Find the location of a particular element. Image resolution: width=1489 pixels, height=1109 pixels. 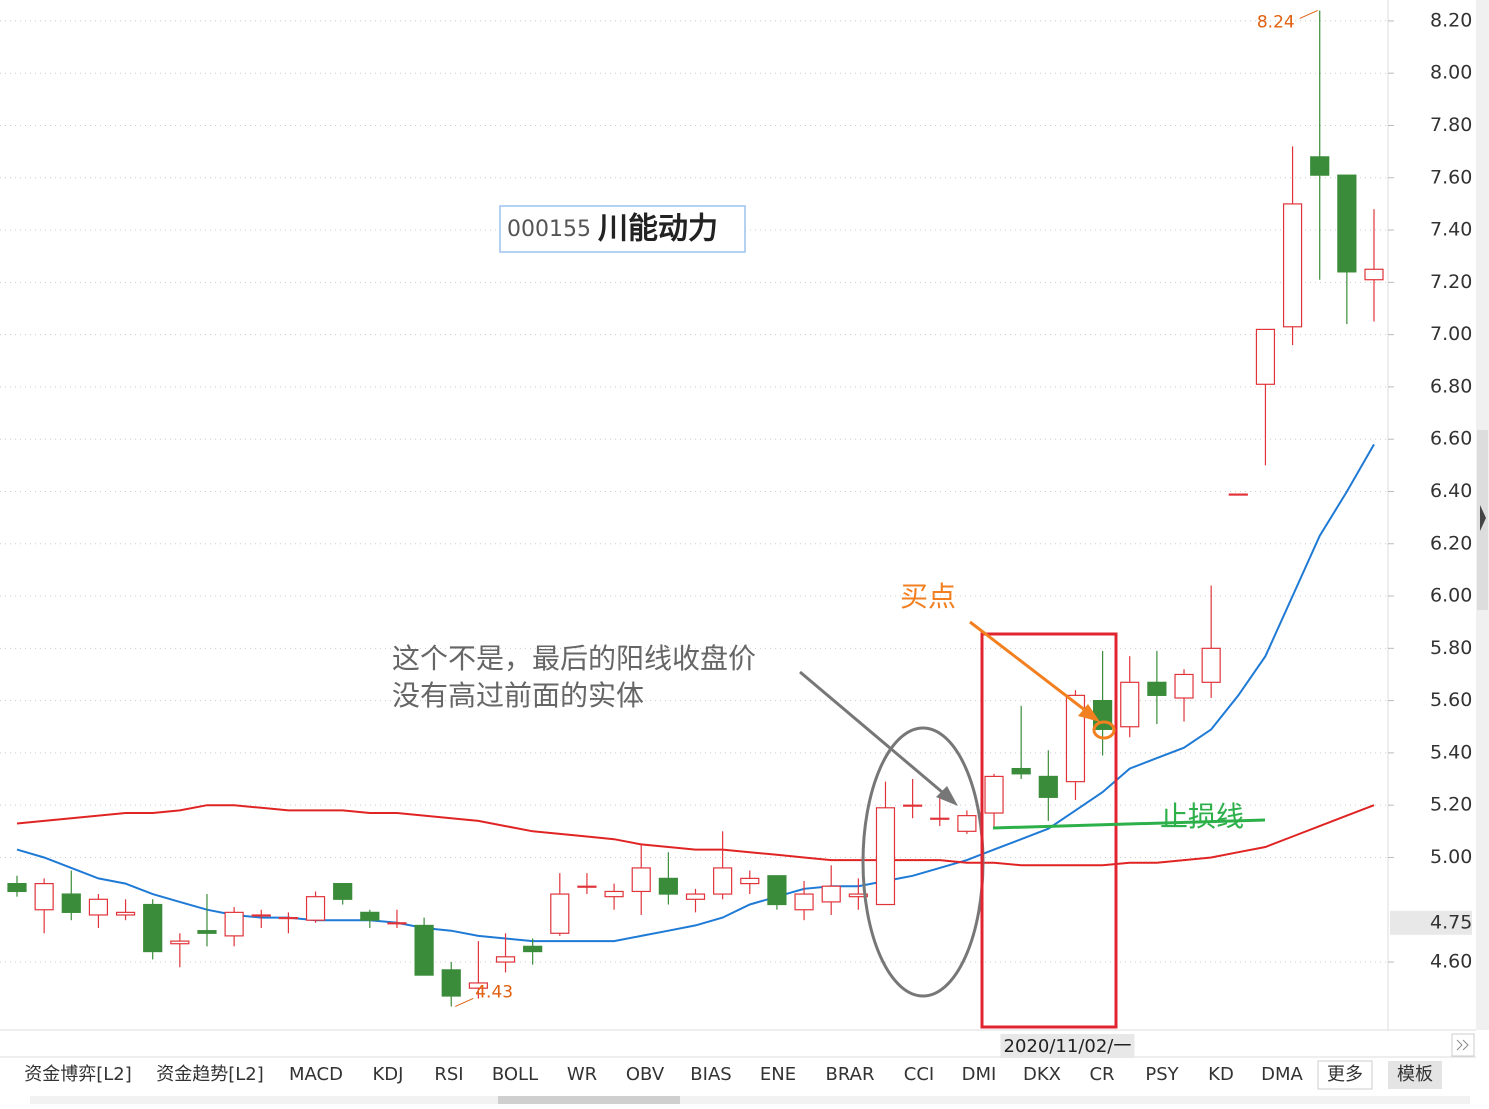

indicator-tab: 资金趋势[L2] is located at coordinates (210, 1074).